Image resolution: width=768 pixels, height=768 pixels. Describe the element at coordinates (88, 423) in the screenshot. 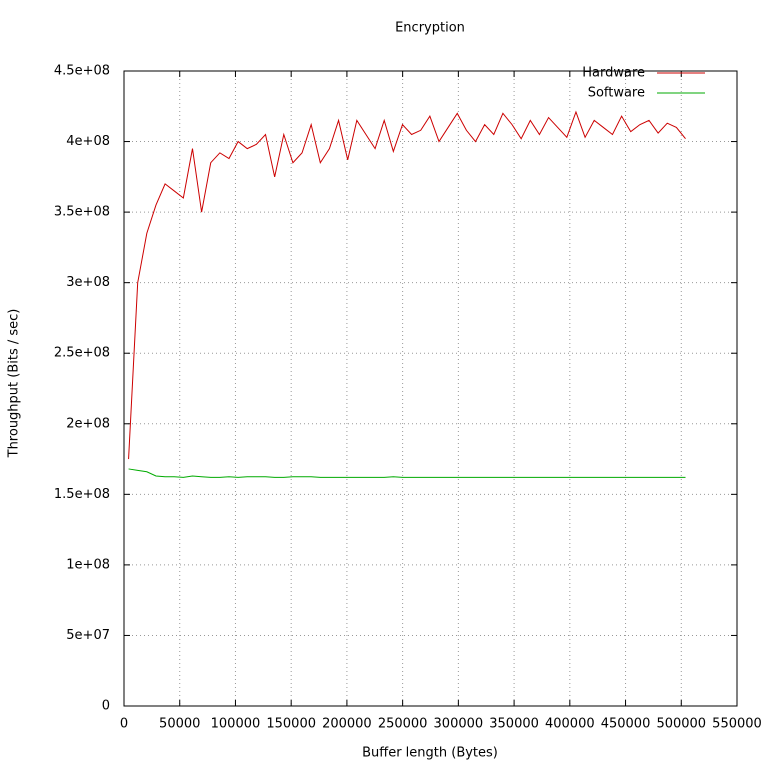

I see `y-tick-label: 2e+08` at that location.